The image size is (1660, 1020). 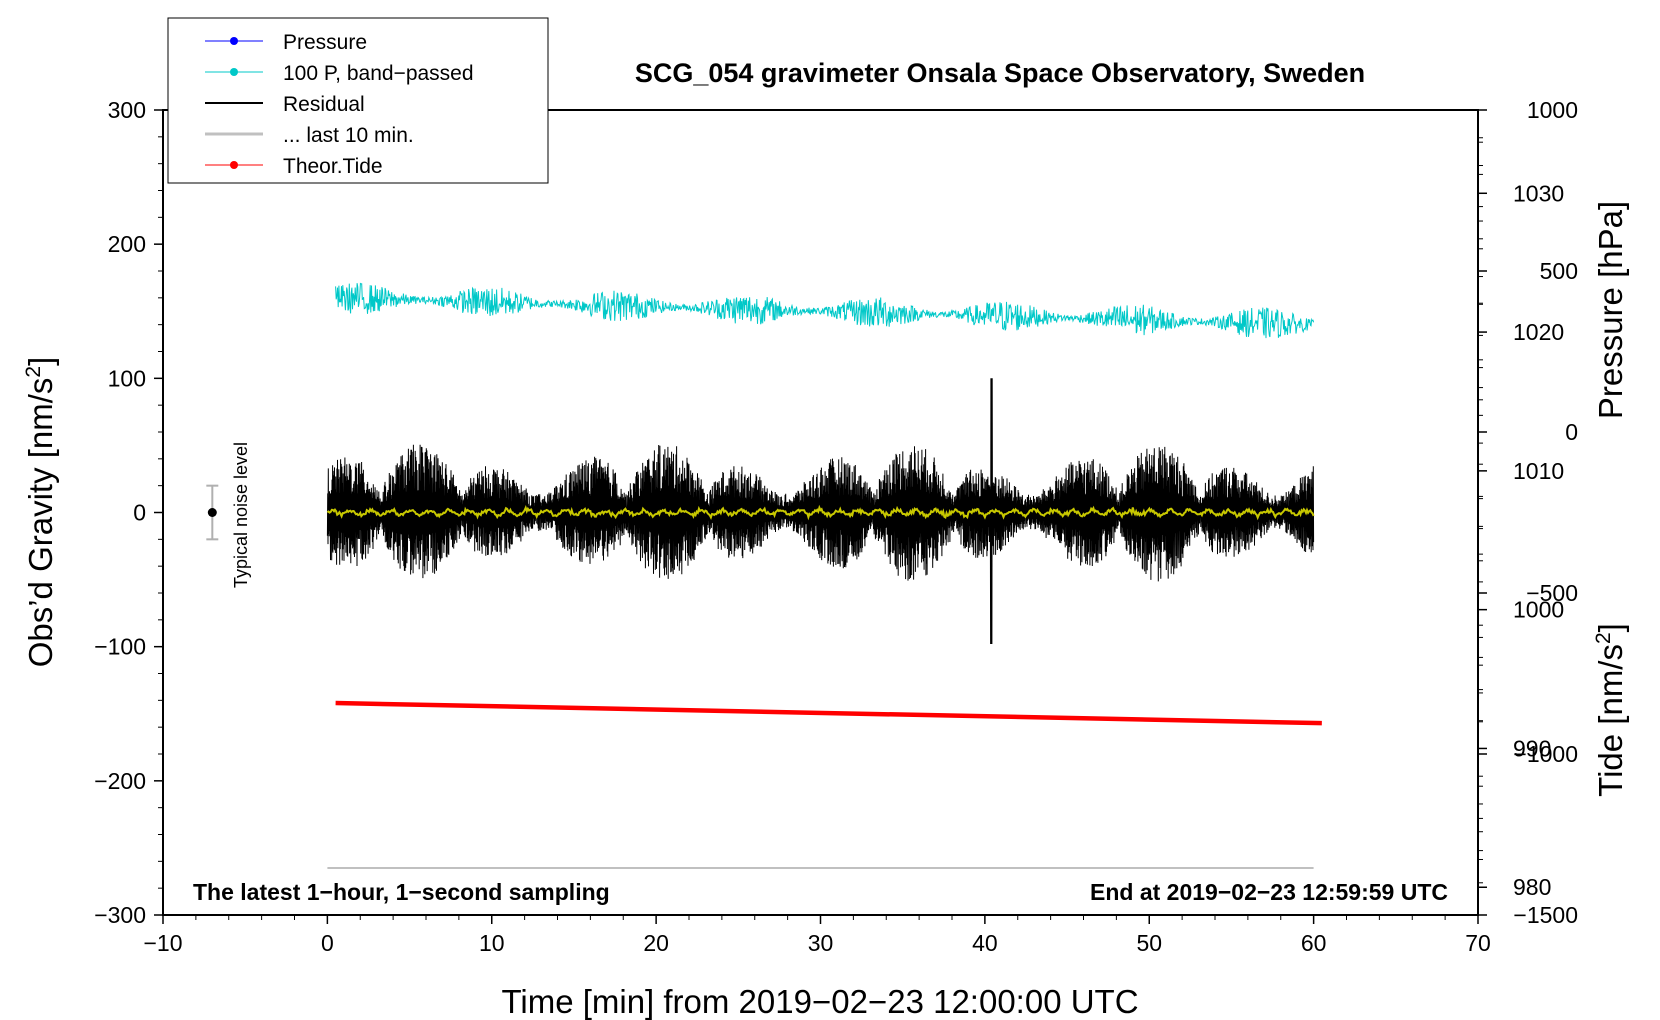 I want to click on series-residual-smoothed, so click(x=820, y=512).